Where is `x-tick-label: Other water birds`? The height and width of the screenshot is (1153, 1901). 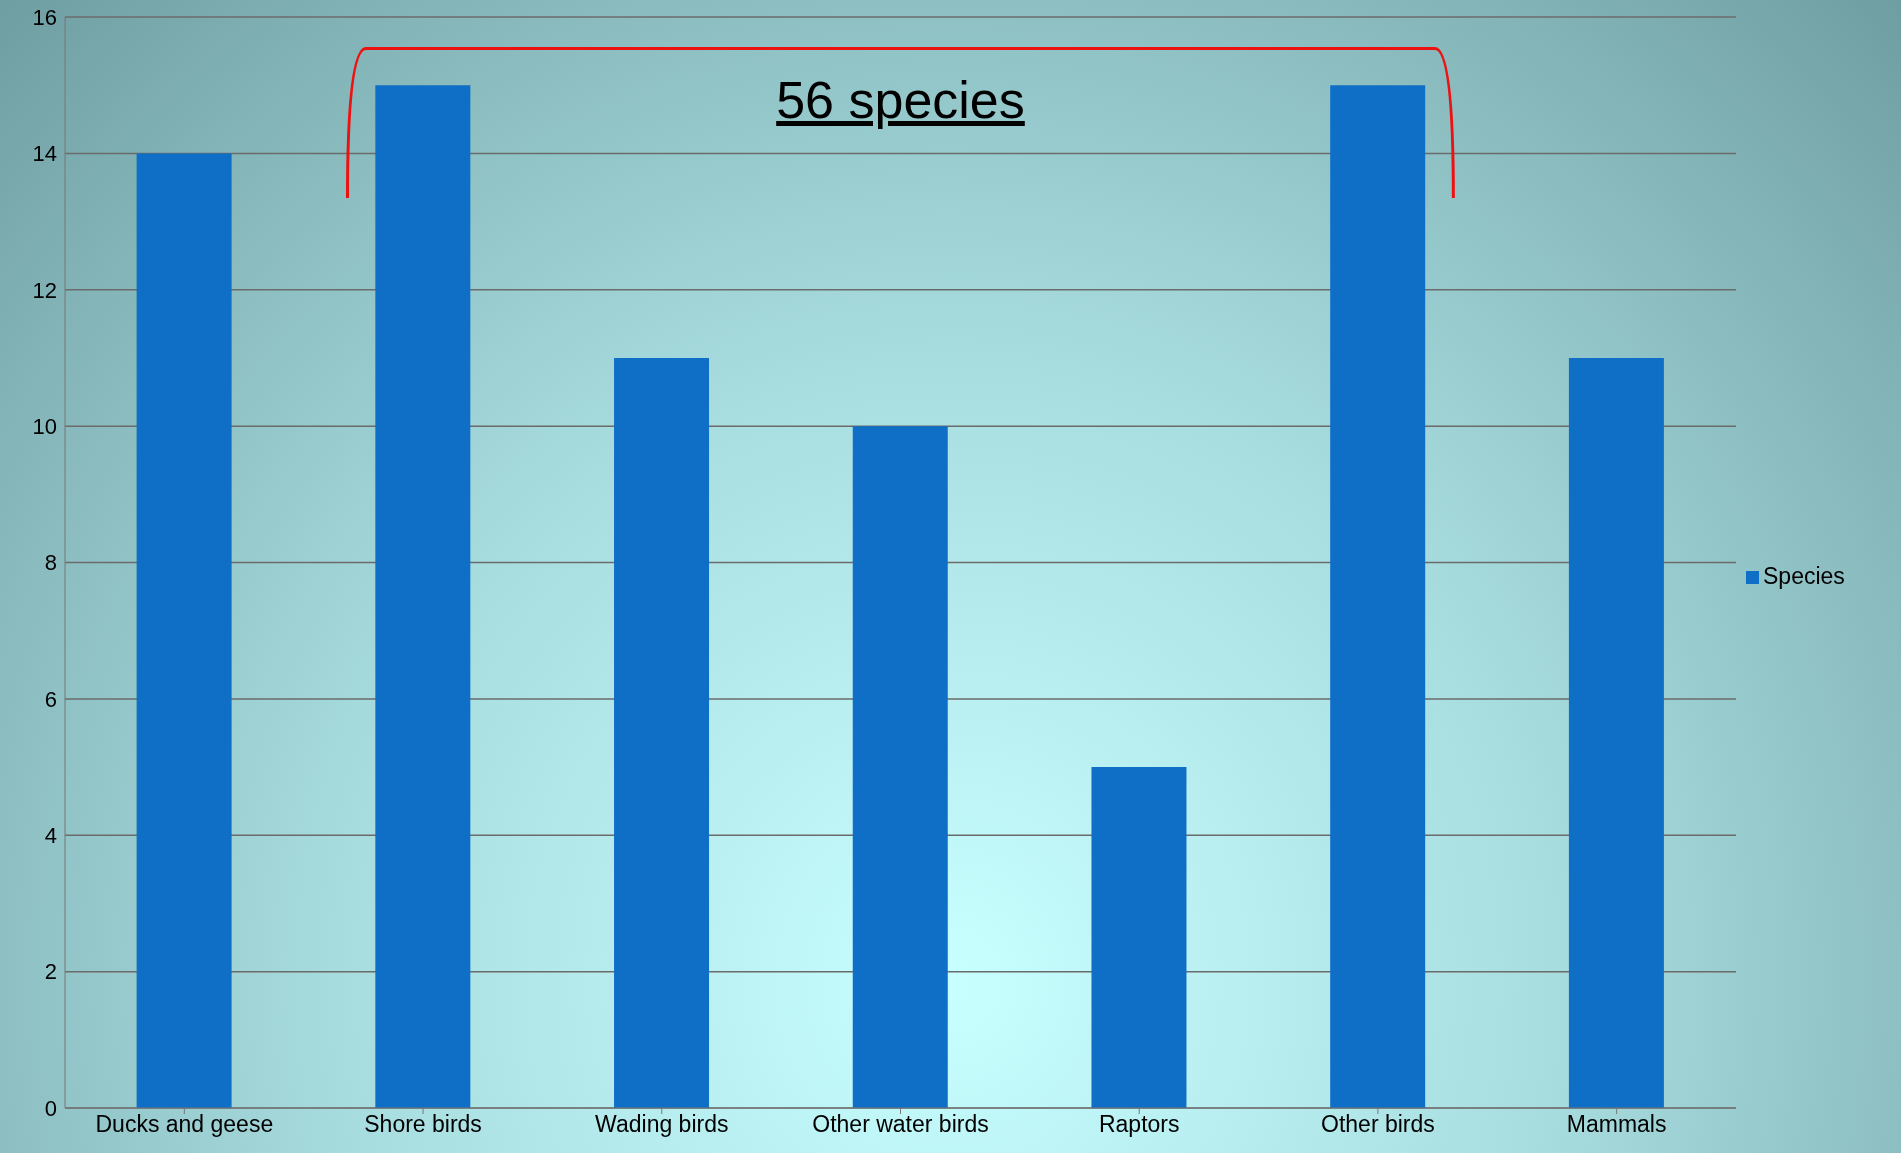
x-tick-label: Other water birds is located at coordinates (900, 1124).